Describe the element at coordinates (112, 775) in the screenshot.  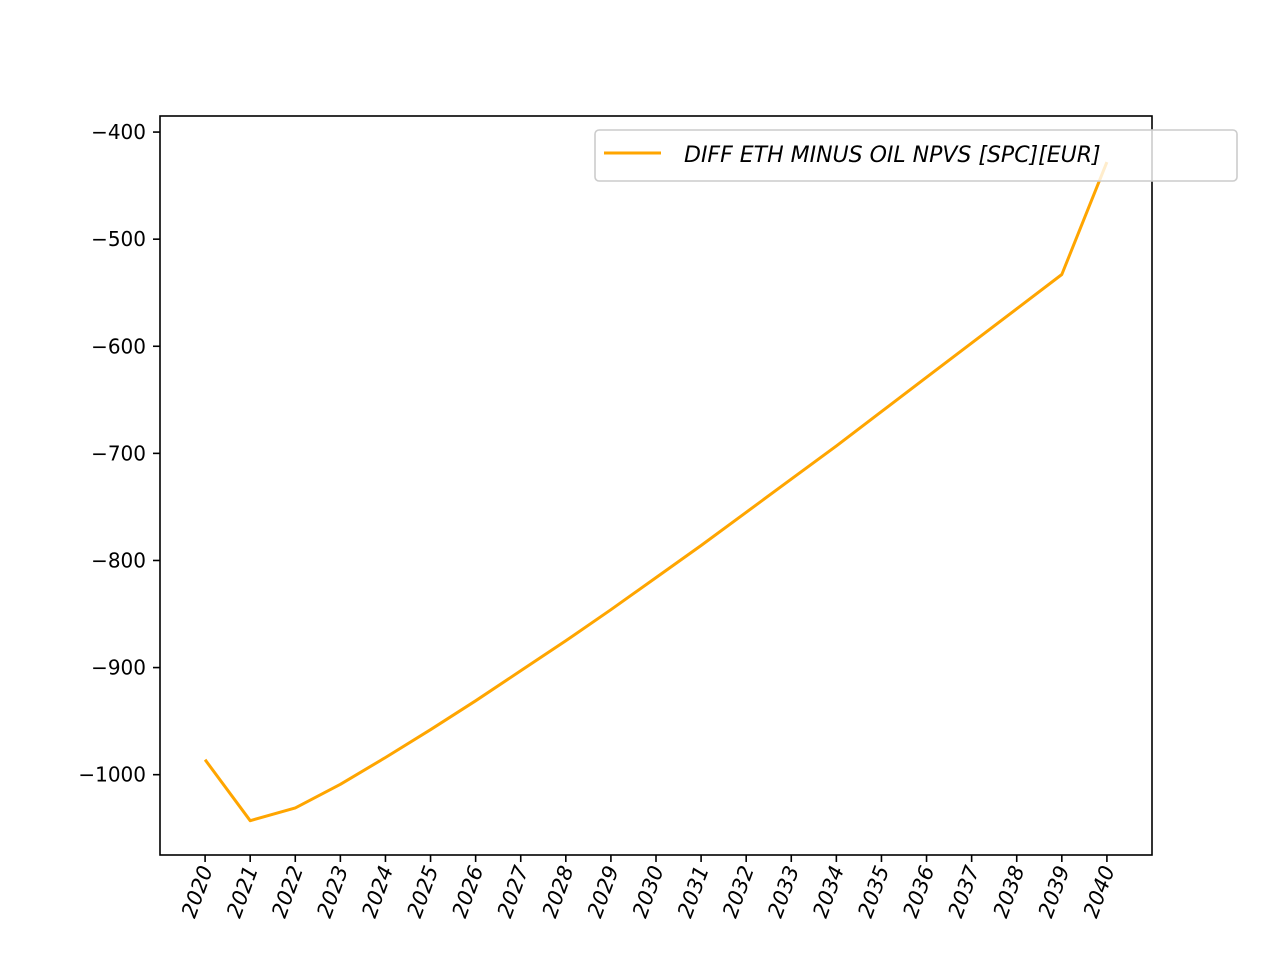
I see `y-tick-label: −1000` at that location.